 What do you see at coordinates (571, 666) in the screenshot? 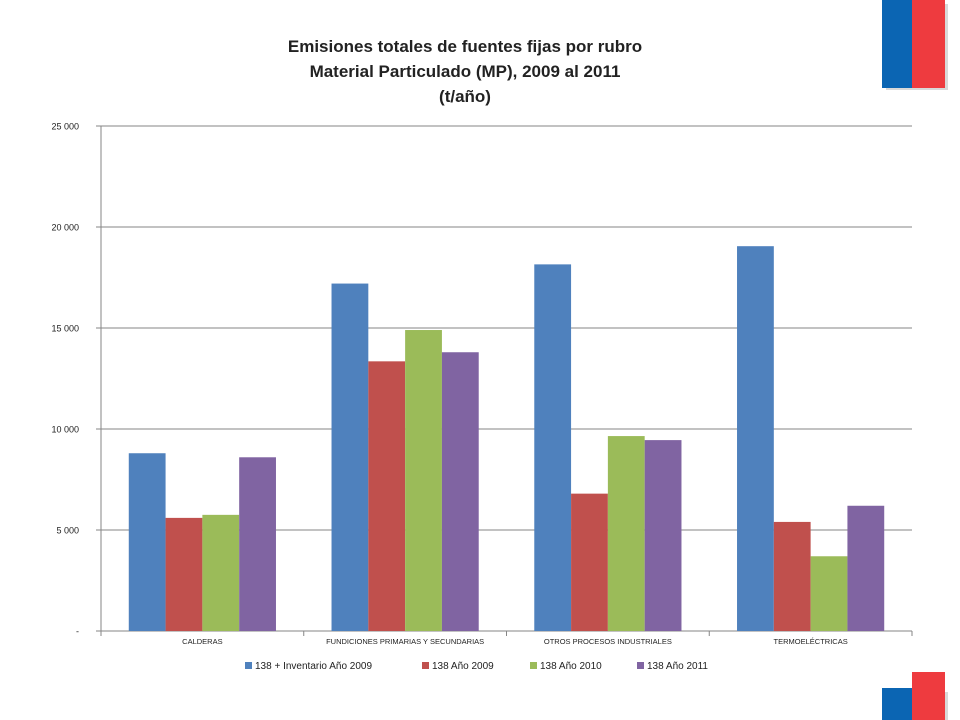
I see `legend-label: 138 Año 2010` at bounding box center [571, 666].